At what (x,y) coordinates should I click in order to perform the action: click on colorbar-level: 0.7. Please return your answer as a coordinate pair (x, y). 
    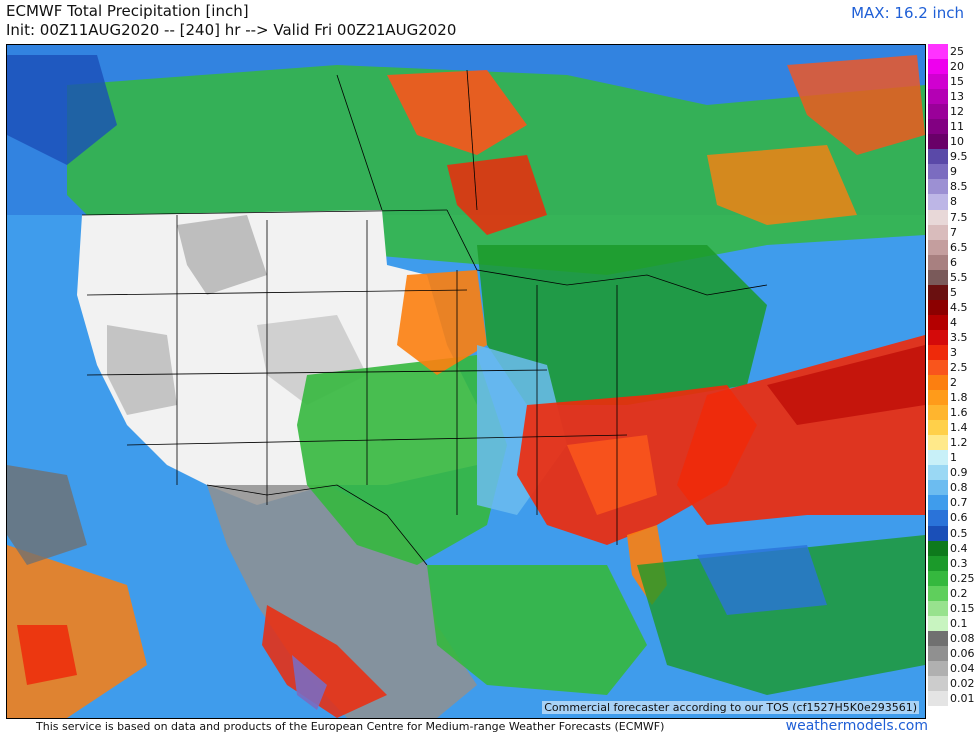
    Looking at the image, I should click on (954, 503).